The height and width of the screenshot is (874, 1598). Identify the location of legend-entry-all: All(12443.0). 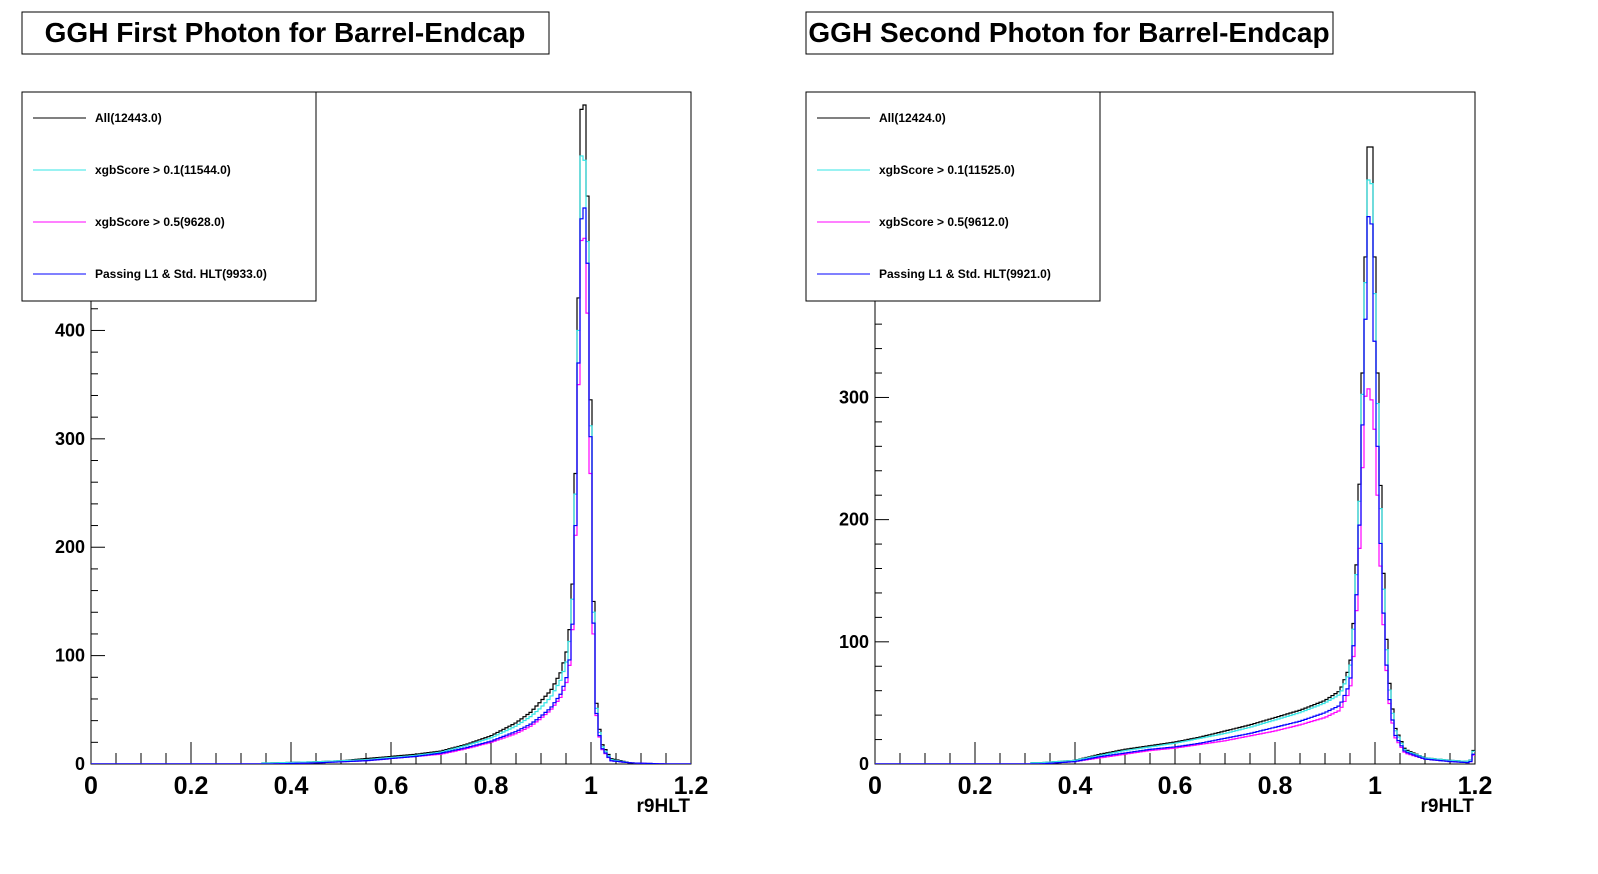
(128, 118).